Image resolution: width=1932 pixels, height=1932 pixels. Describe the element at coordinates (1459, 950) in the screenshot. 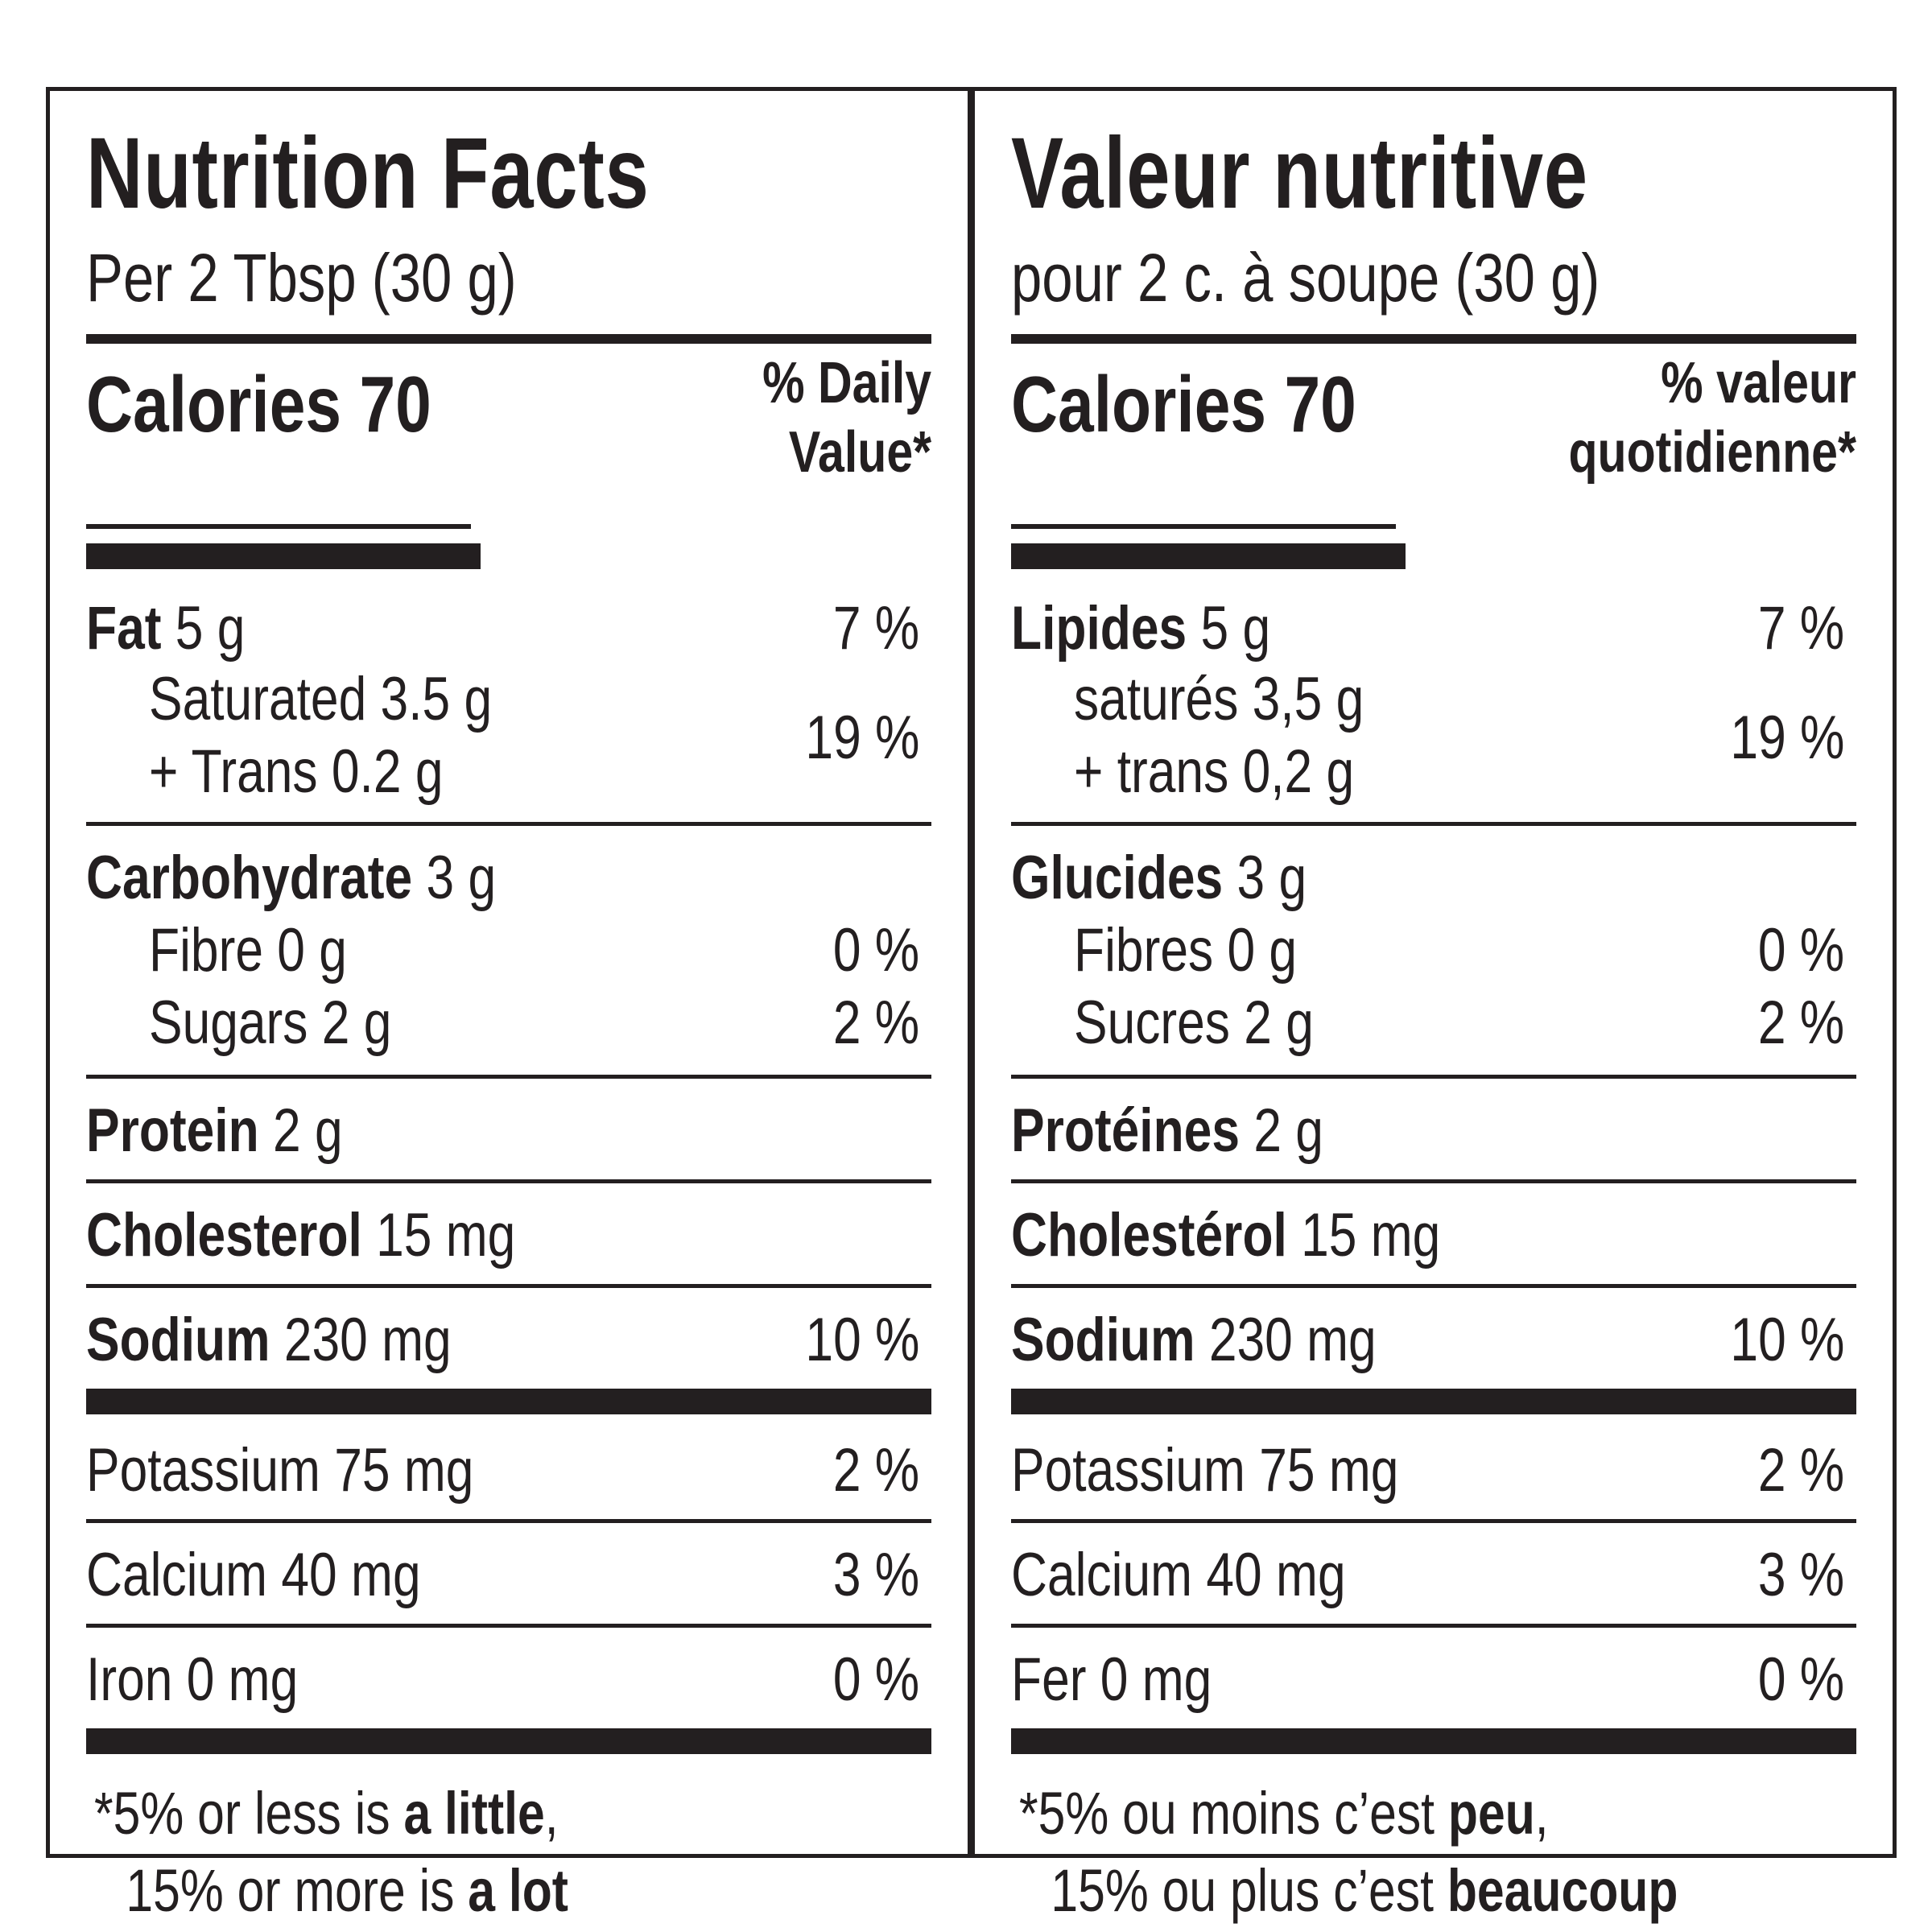

I see `nutrient-row-fibre: Fibres 0 g 0 %` at that location.